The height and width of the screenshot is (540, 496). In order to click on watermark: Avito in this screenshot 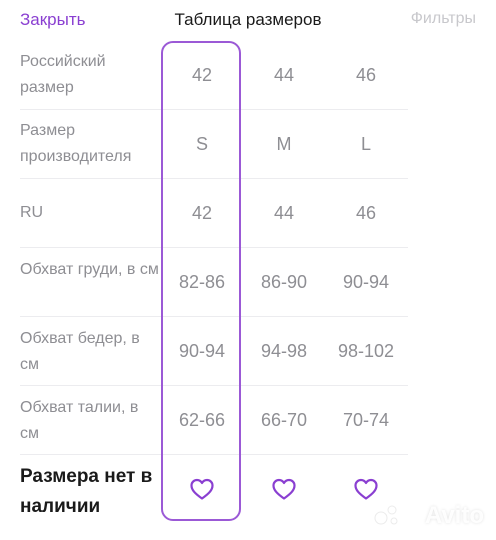, I will do `click(454, 515)`.